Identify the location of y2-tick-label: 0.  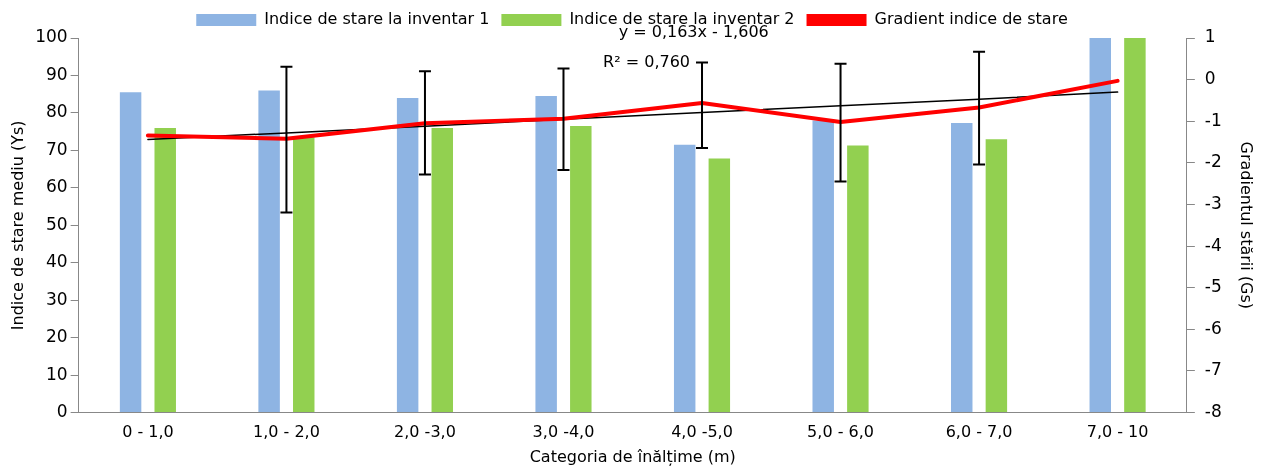
(1210, 78).